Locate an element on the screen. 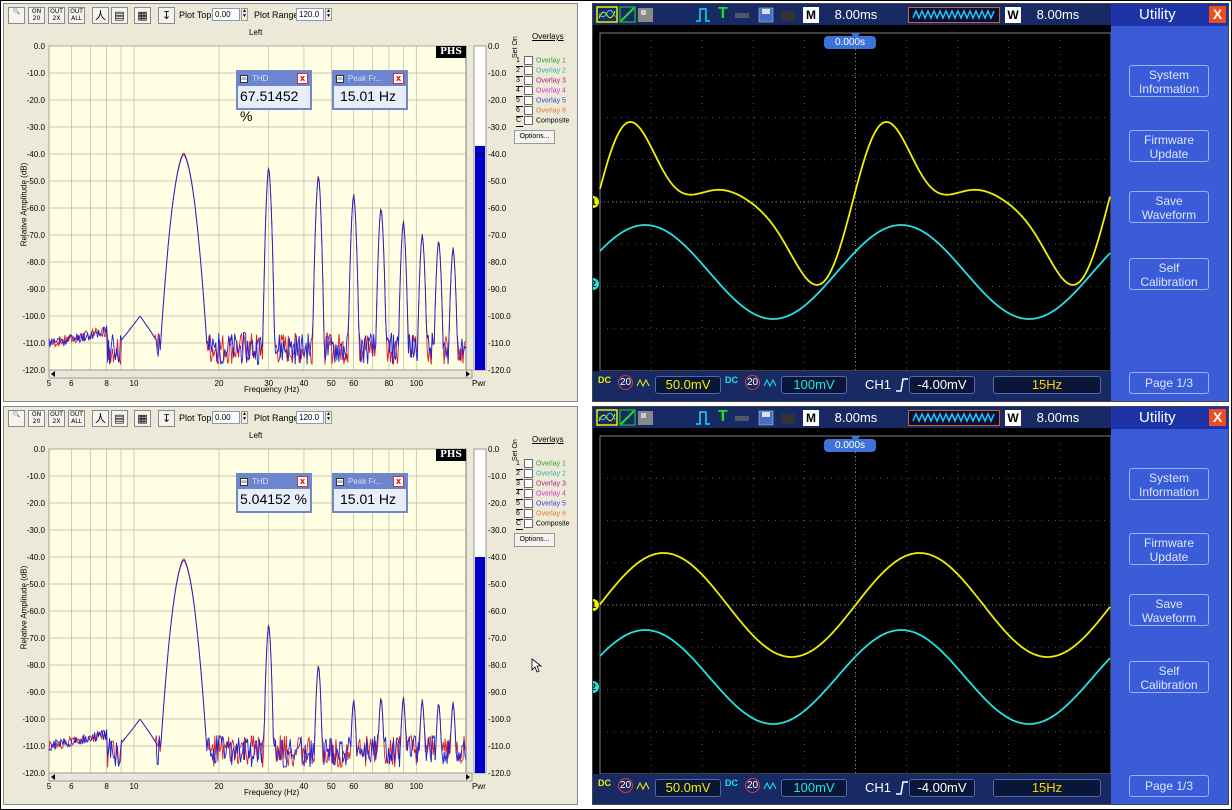  ch1-scale: 50.0mV is located at coordinates (688, 788).